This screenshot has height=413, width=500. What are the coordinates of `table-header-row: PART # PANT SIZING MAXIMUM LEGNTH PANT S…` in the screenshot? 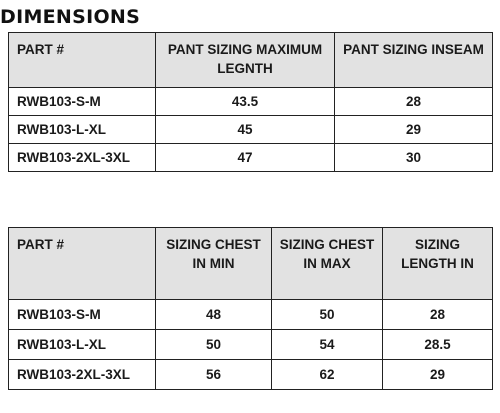 It's located at (250, 60).